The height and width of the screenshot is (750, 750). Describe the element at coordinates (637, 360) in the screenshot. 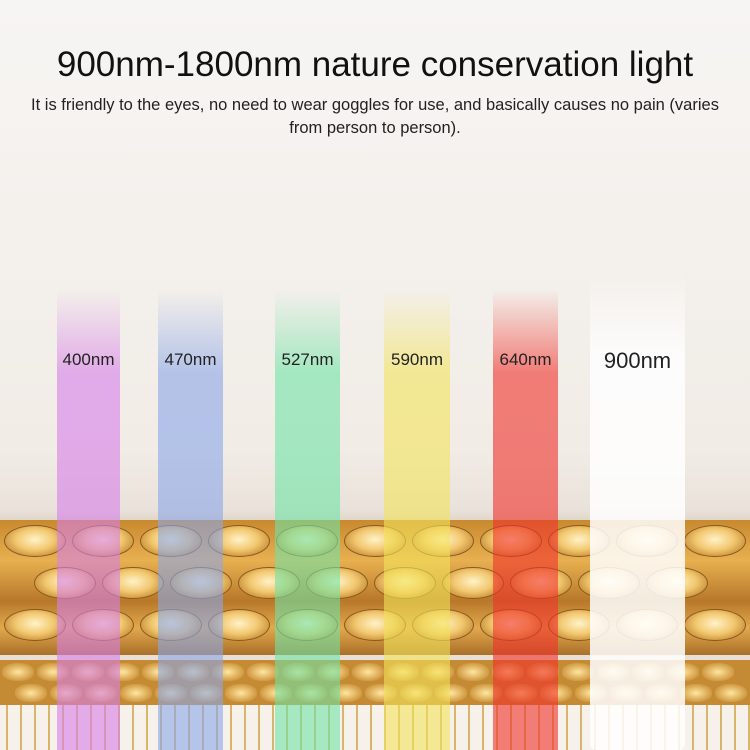

I see `wavelength-label: 900nm` at that location.